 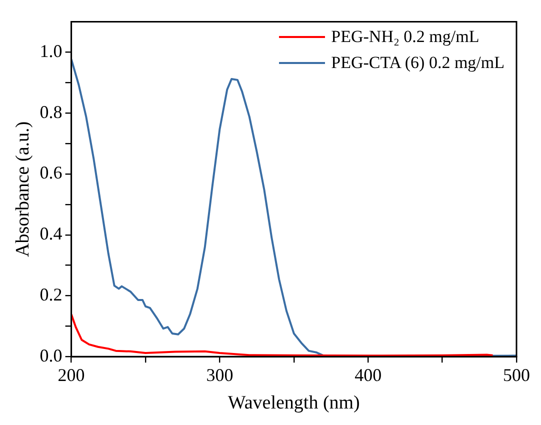 I want to click on x-tick-label: 200, so click(x=71, y=375).